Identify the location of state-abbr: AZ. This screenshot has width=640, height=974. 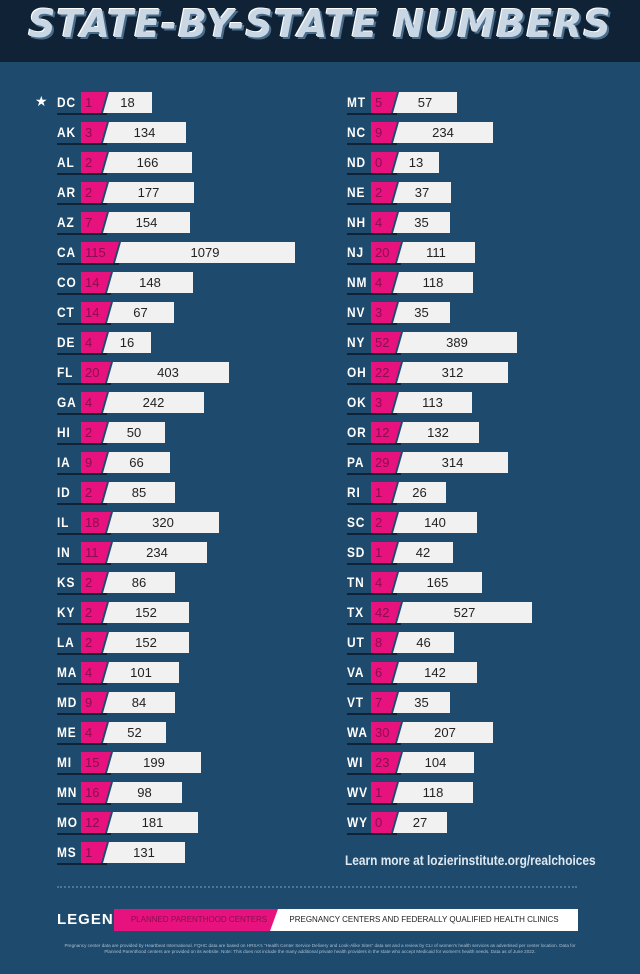
(66, 222).